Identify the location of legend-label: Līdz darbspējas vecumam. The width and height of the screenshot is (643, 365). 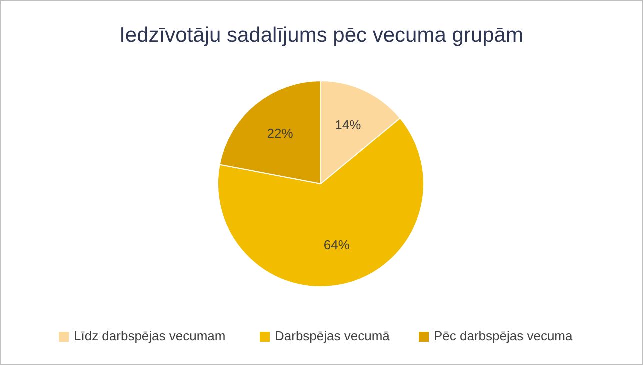
(150, 336).